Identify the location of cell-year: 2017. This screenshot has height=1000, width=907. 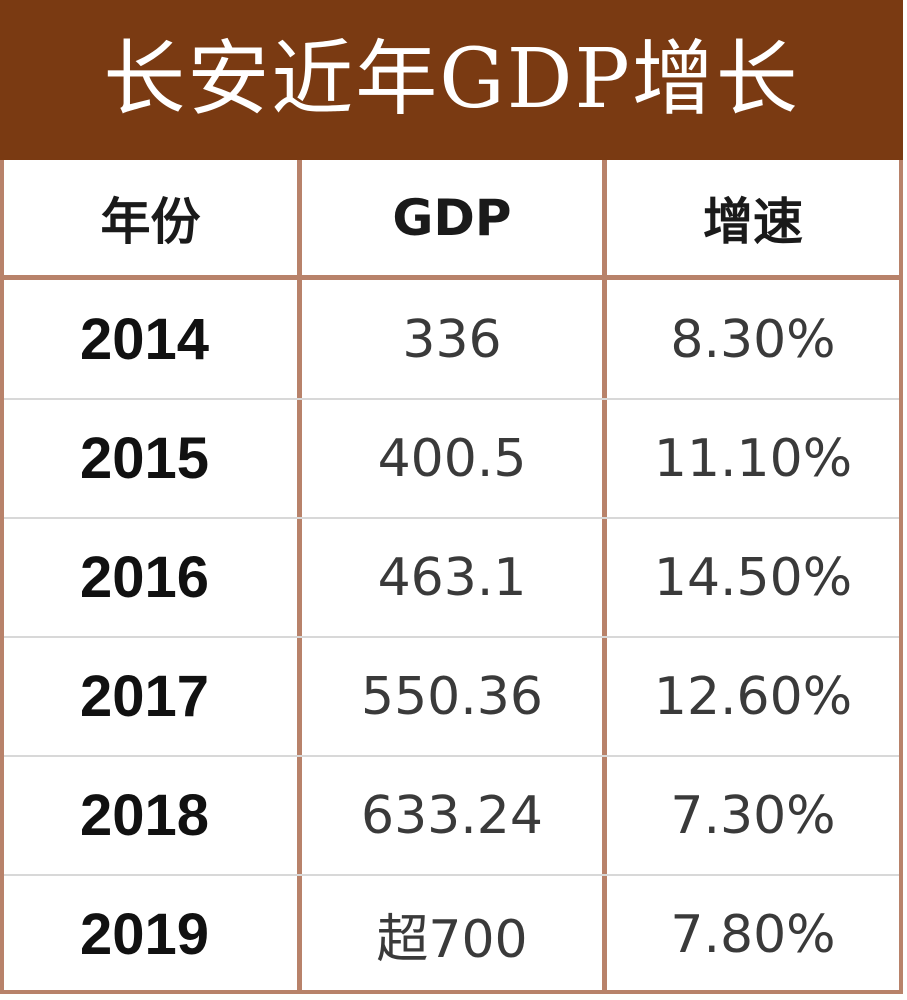
(144, 696).